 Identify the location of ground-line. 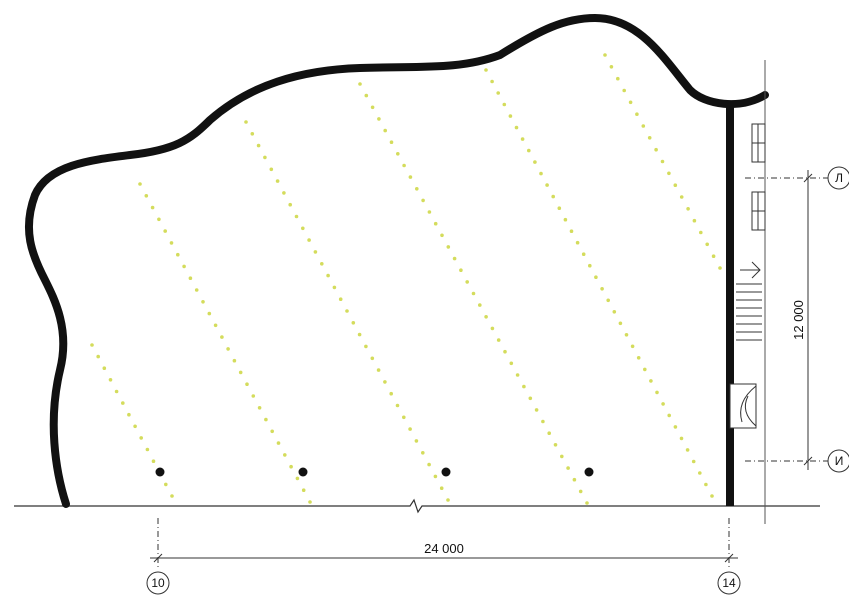
(417, 506).